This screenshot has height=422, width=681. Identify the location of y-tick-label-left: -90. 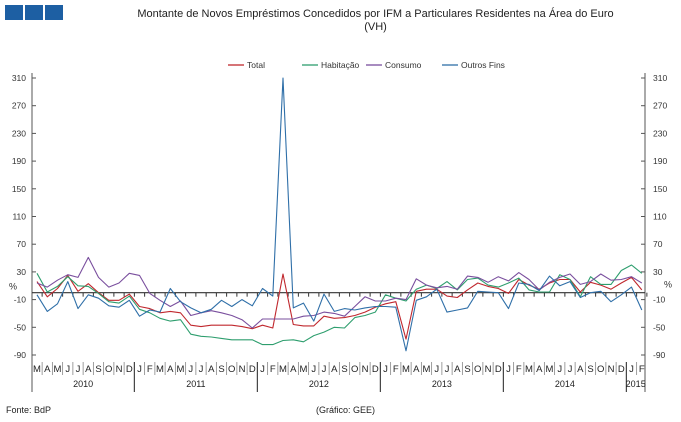
(20, 355).